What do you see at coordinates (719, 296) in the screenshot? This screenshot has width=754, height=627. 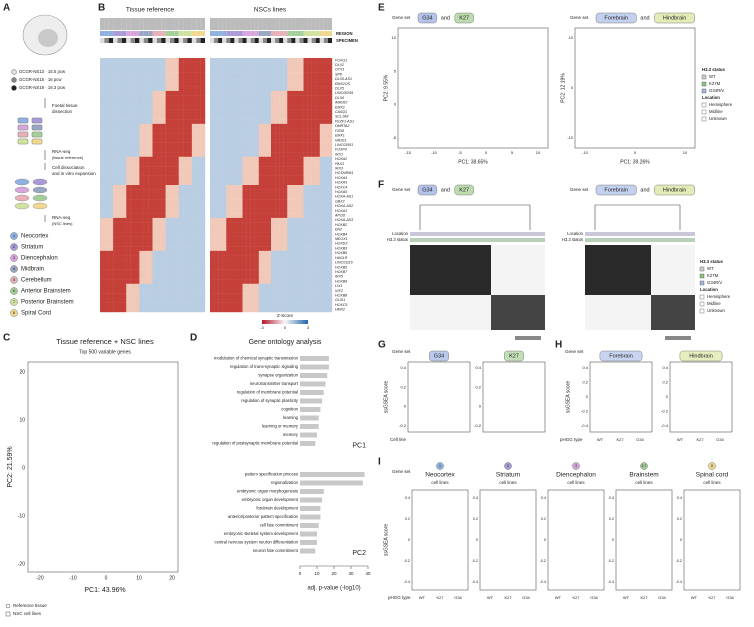 I see `legend-label: Hemisphere` at bounding box center [719, 296].